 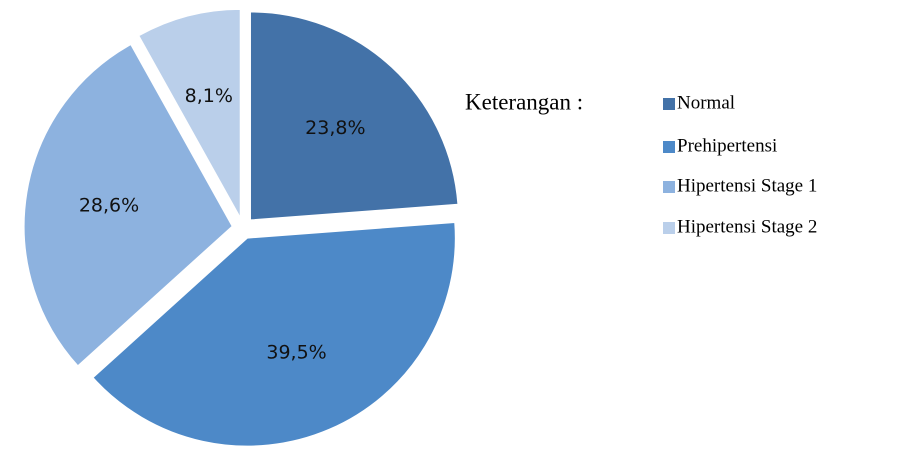 What do you see at coordinates (727, 145) in the screenshot?
I see `legend-label: Prehipertensi` at bounding box center [727, 145].